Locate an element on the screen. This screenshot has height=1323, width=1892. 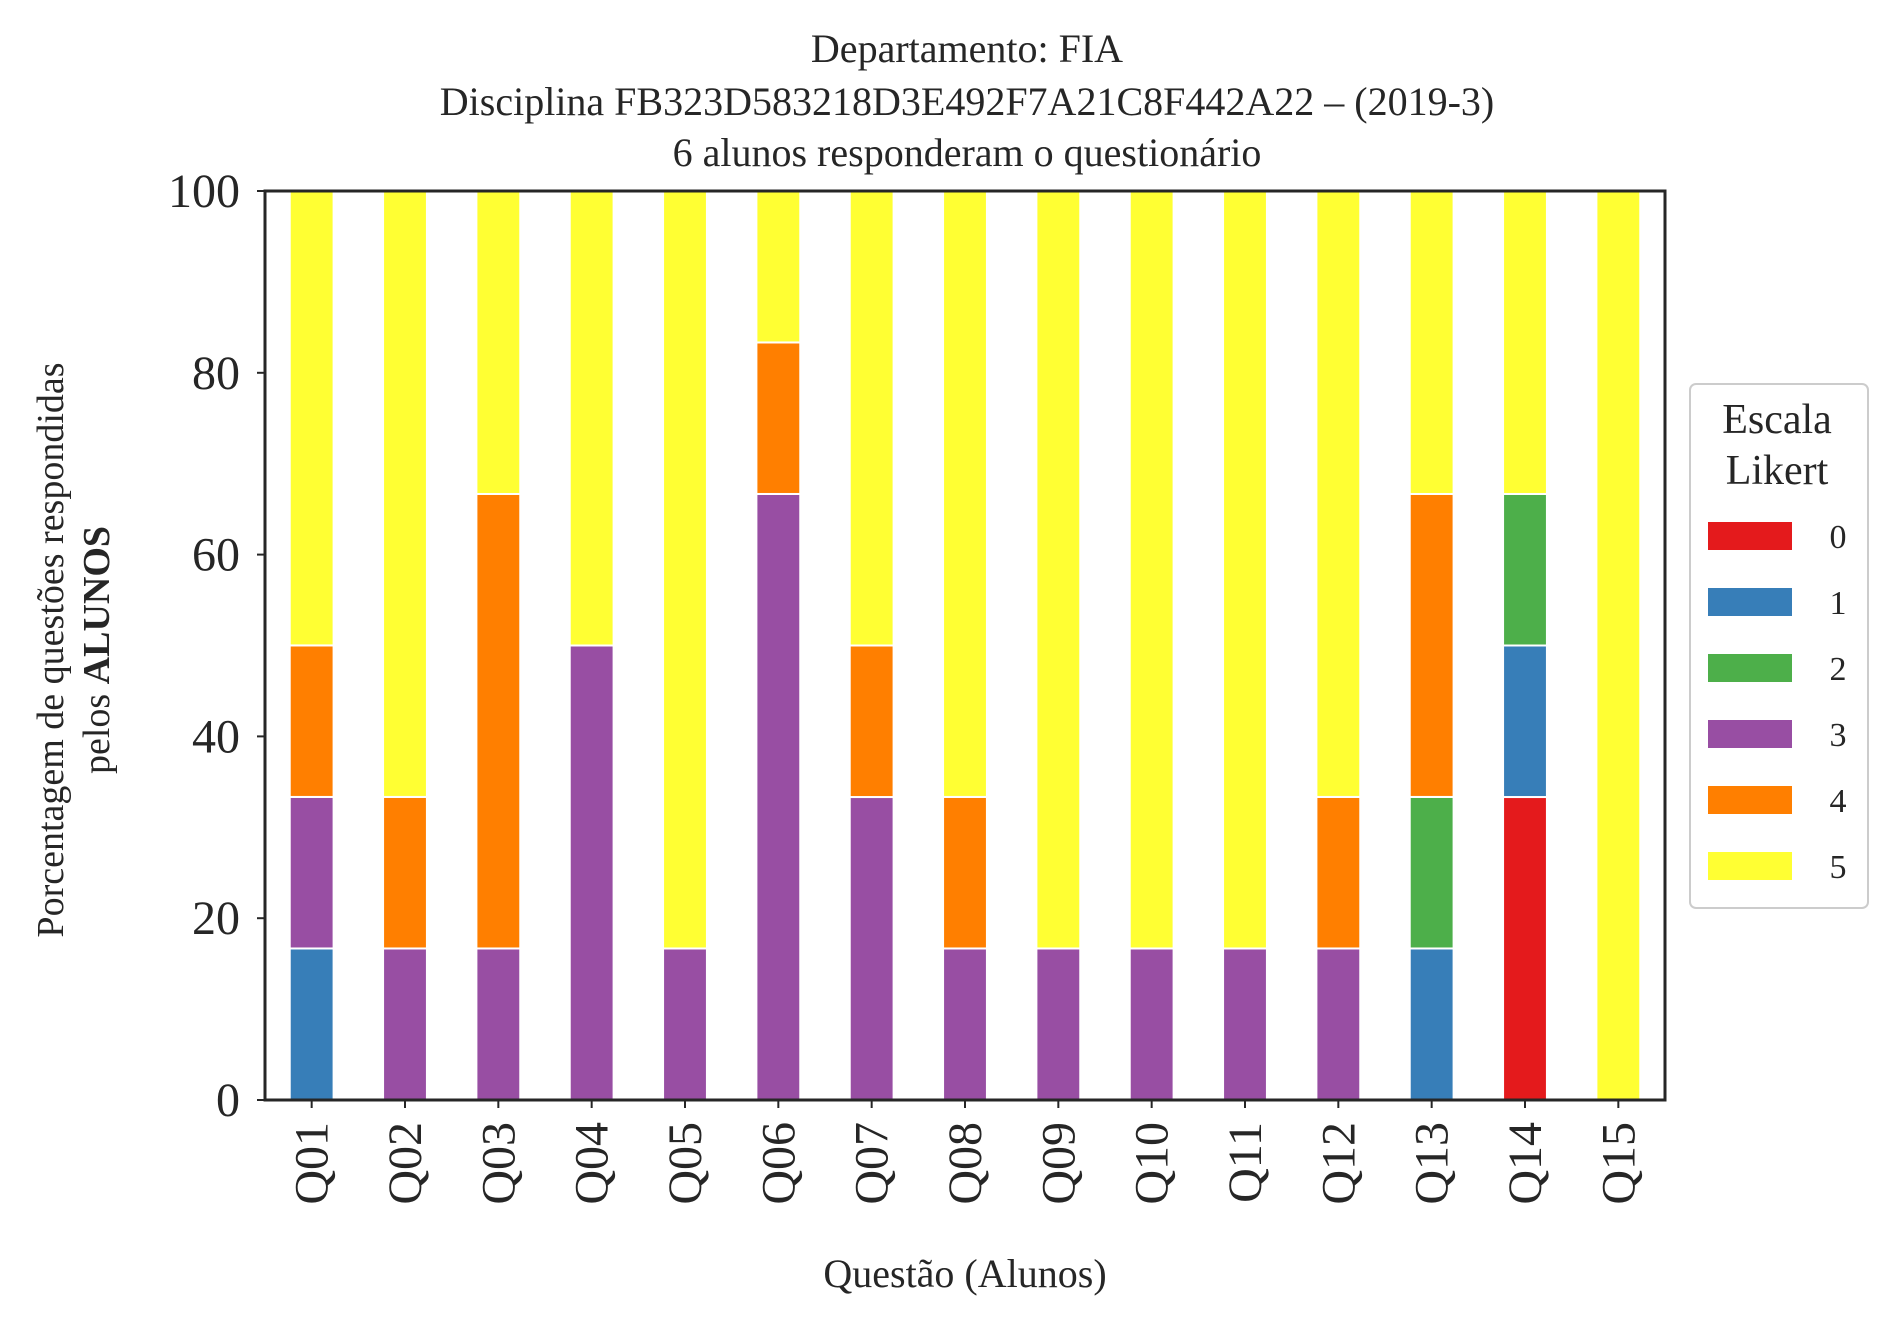
x-tick-label-Q03: Q03 is located at coordinates (498, 1163).